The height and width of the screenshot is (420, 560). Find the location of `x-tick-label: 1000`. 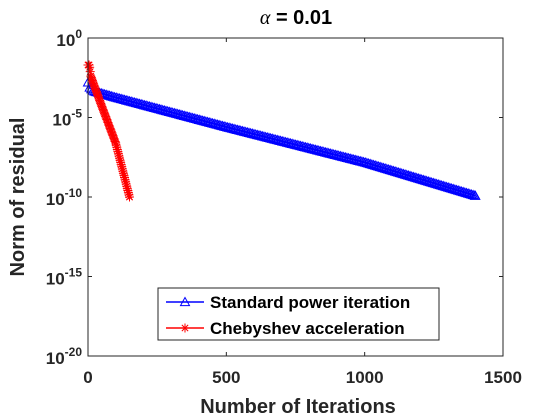

x-tick-label: 1000 is located at coordinates (365, 377).